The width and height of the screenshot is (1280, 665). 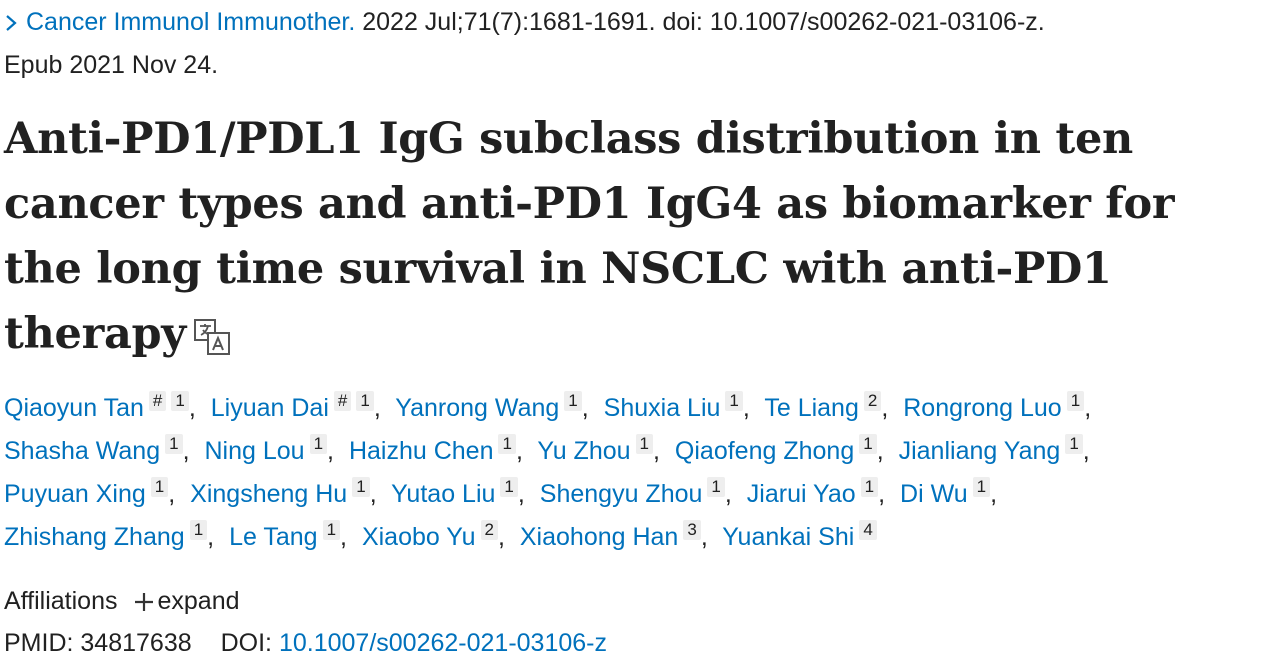 I want to click on author-link: Shengyu Zhou, so click(x=621, y=494).